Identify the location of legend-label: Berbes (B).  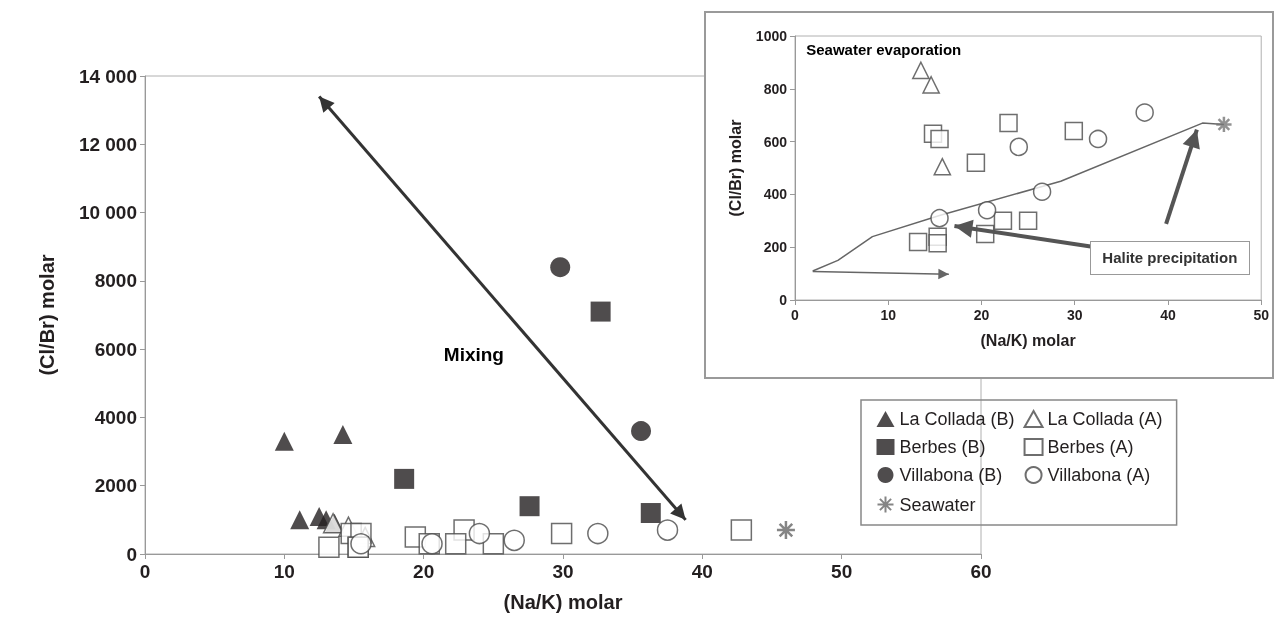
(942, 447).